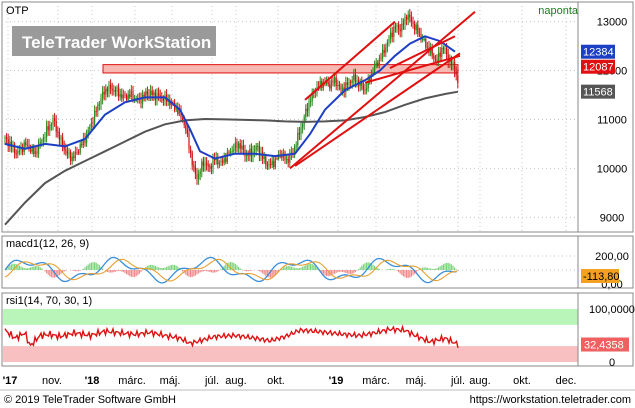  Describe the element at coordinates (422, 52) in the screenshot. I see `trendline` at that location.